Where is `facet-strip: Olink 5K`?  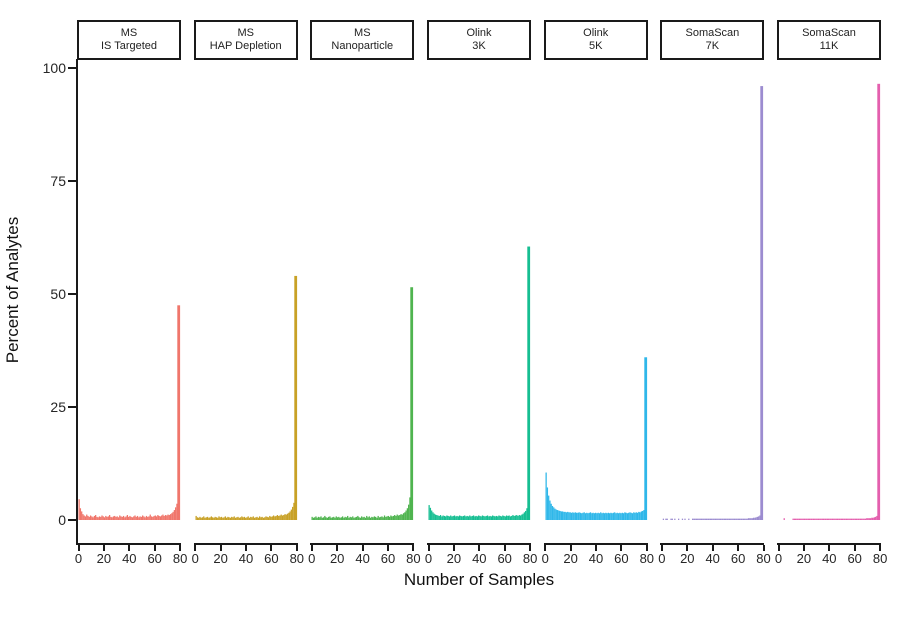 facet-strip: Olink 5K is located at coordinates (595, 40).